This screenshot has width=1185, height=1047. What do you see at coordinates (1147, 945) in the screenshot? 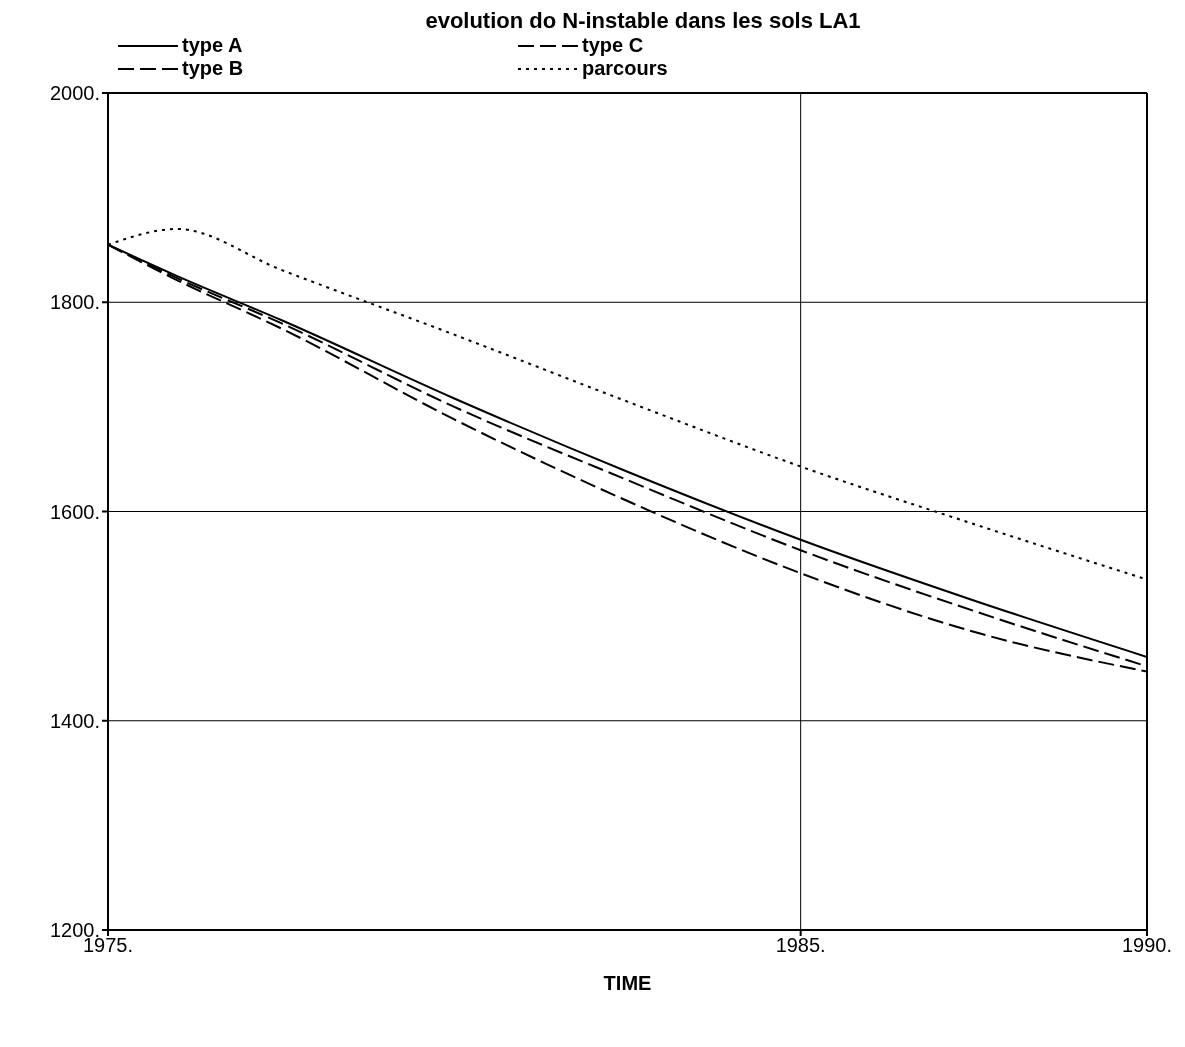
I see `x-tick-label: 1990.` at bounding box center [1147, 945].